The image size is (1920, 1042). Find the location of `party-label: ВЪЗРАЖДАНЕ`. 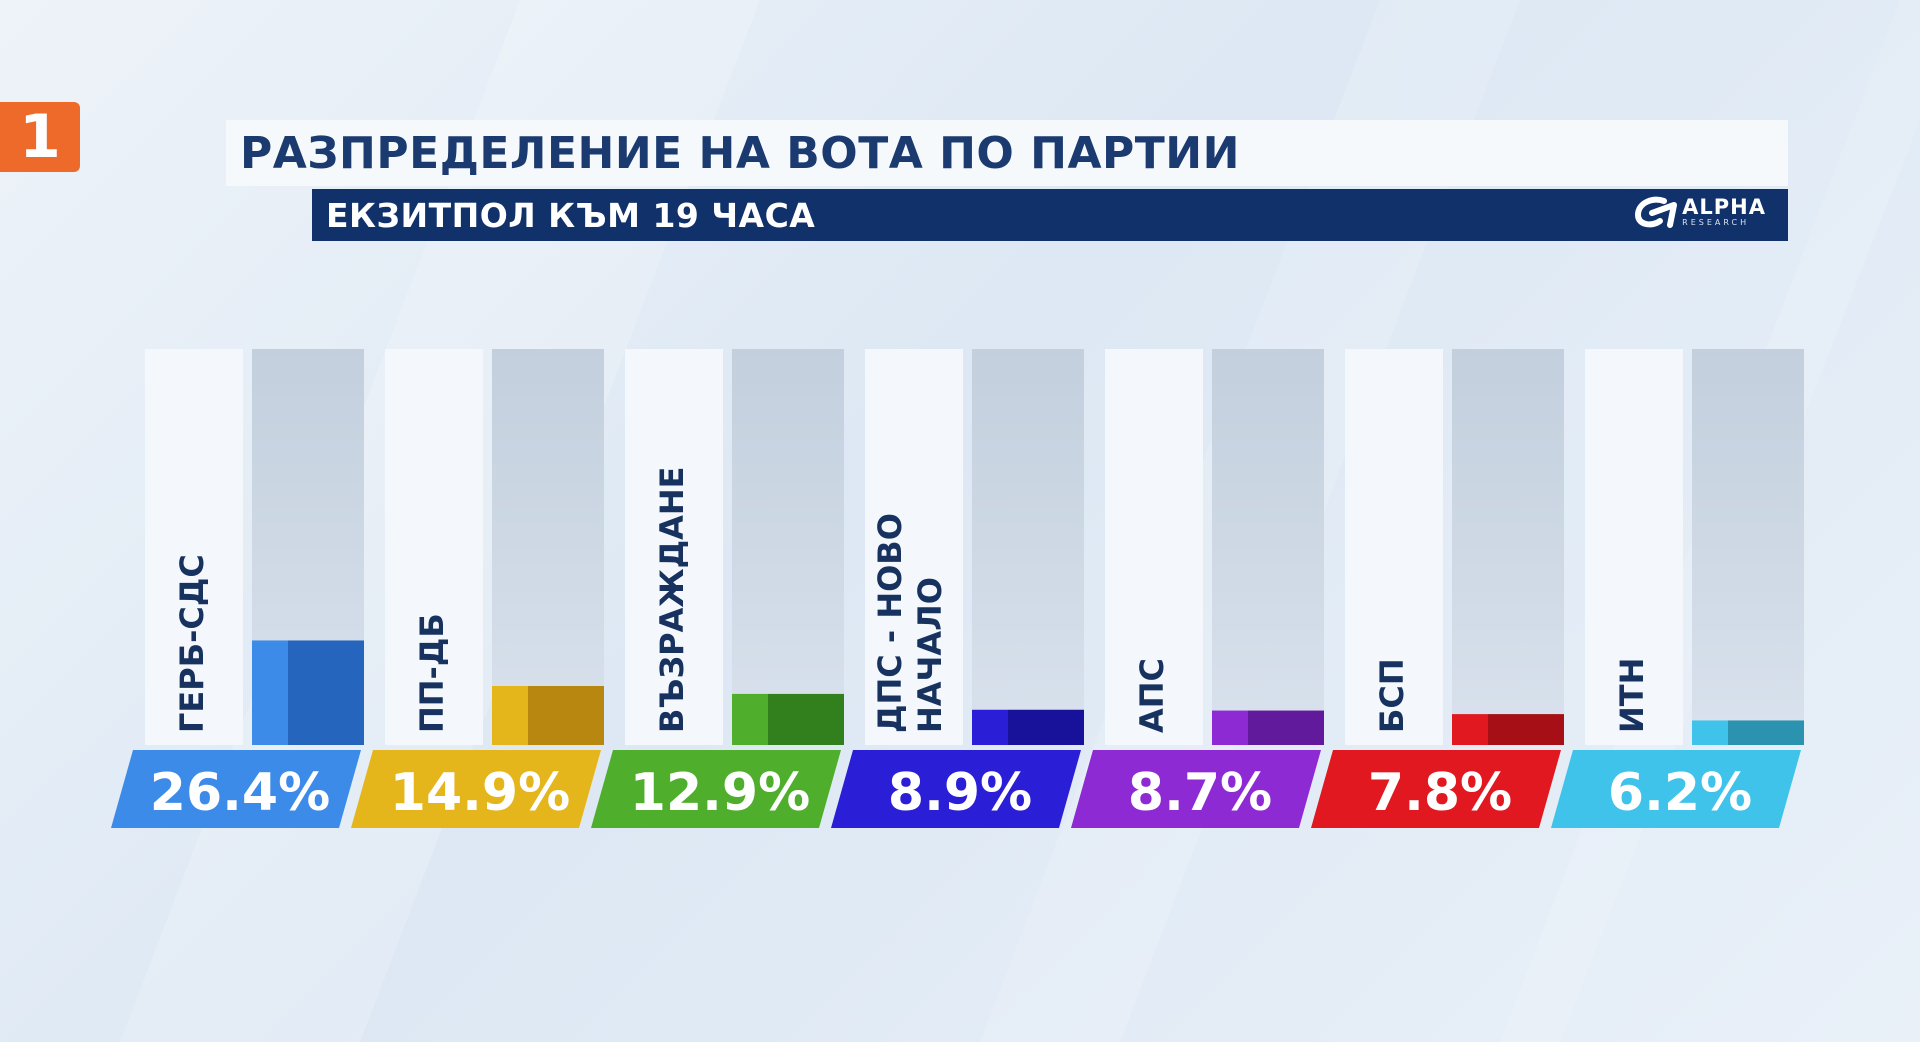

party-label: ВЪЗРАЖДАНЕ is located at coordinates (672, 600).